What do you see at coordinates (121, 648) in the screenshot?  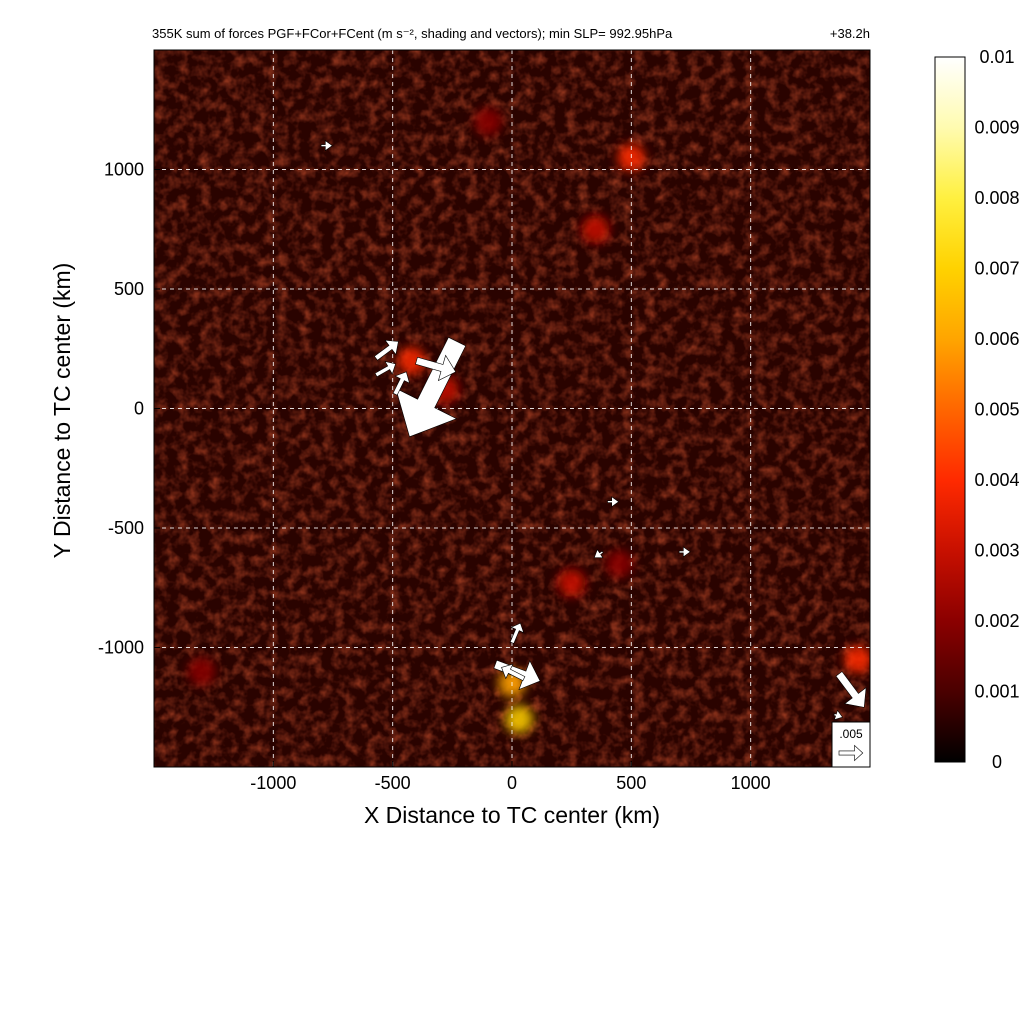 I see `y-tick-label: -1000` at bounding box center [121, 648].